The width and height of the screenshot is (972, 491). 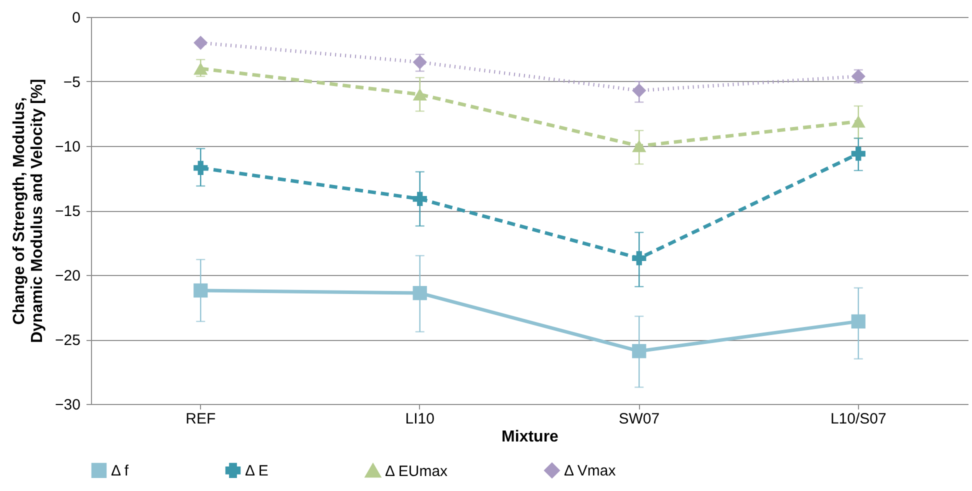 I want to click on x-tick-label: REF, so click(x=201, y=419).